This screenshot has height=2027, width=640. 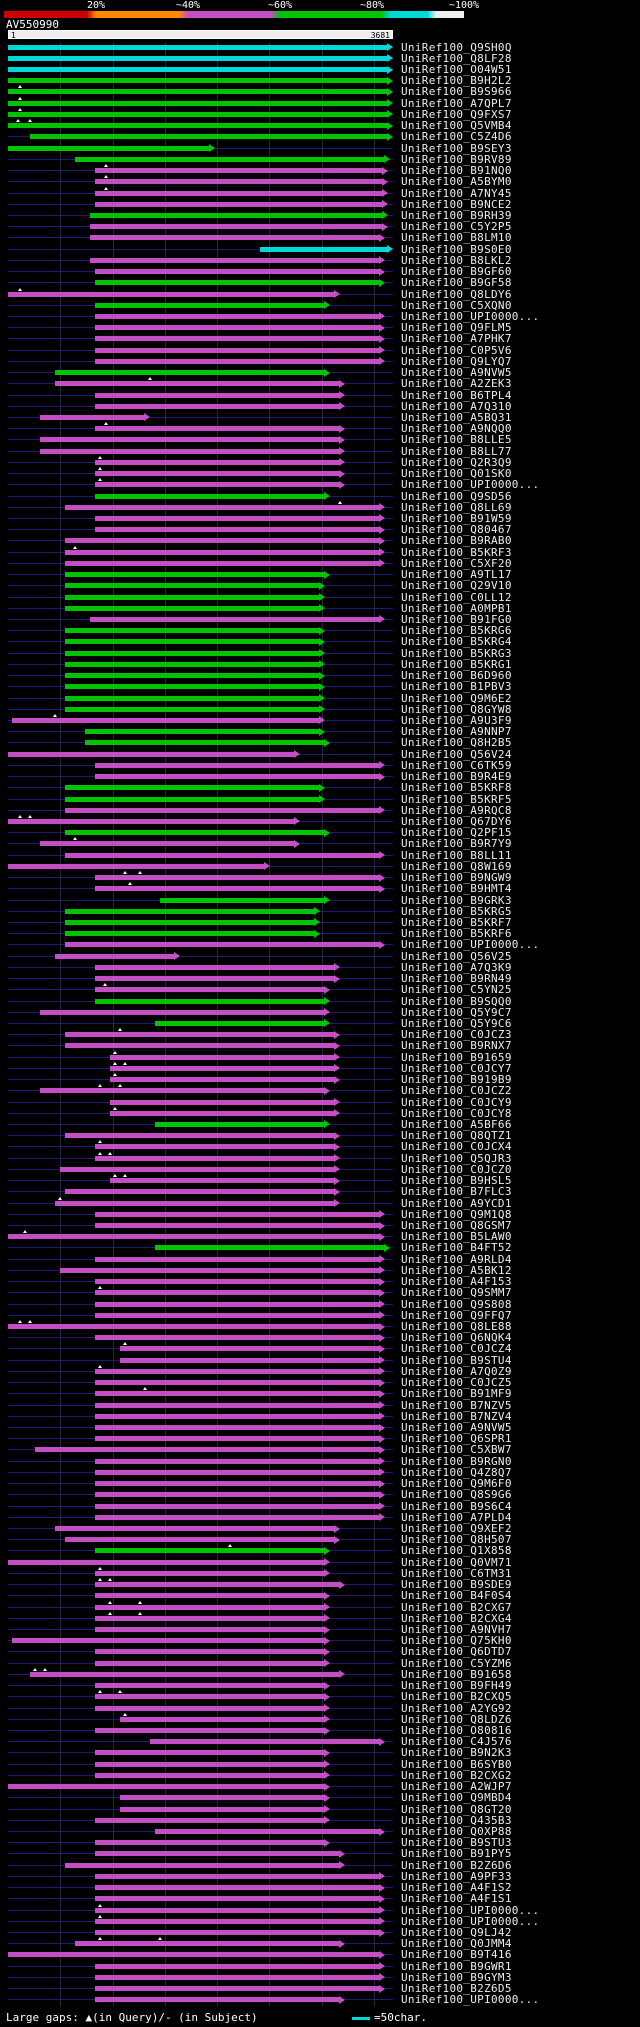 What do you see at coordinates (456, 967) in the screenshot?
I see `hit-label: UniRef100_A7Q3K9` at bounding box center [456, 967].